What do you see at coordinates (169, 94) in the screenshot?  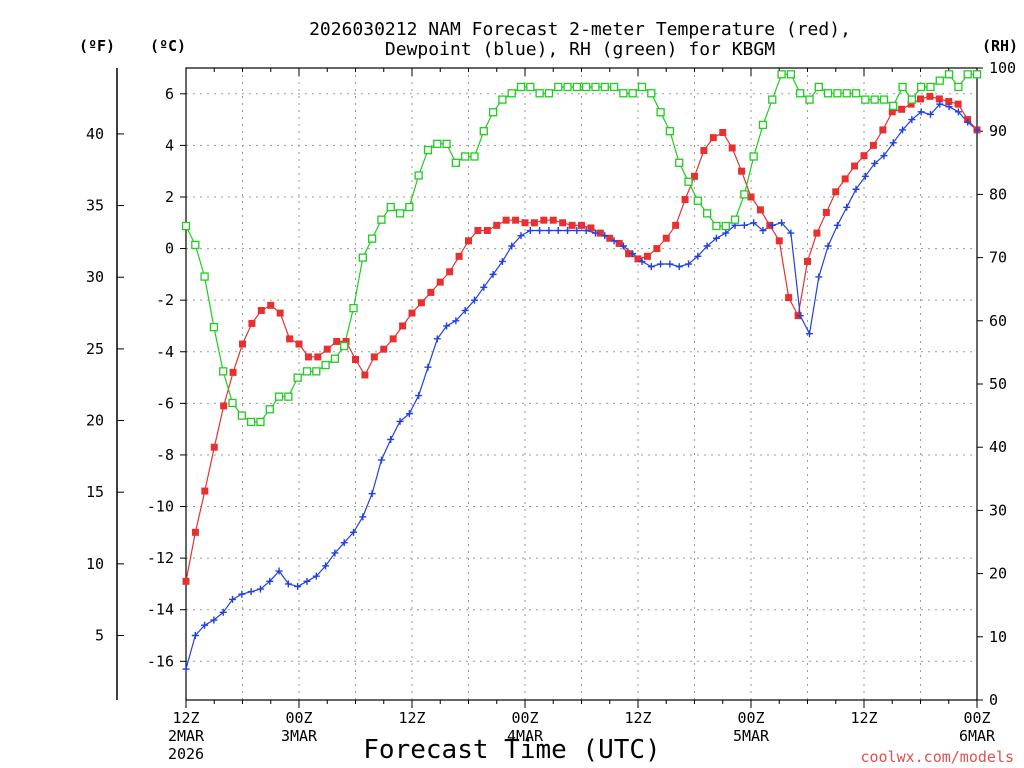 I see `celsius-tick-label: 6` at bounding box center [169, 94].